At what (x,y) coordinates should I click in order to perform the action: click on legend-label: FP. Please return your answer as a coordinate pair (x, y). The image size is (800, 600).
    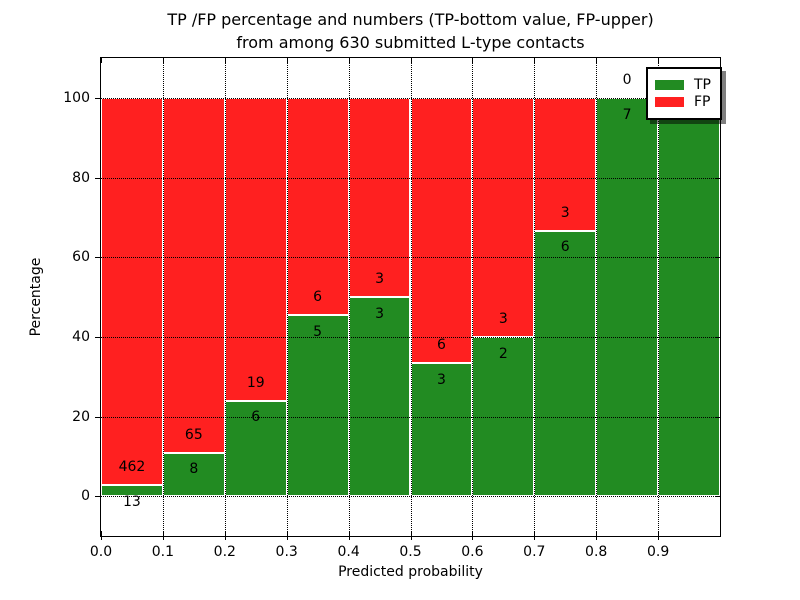
    Looking at the image, I should click on (702, 102).